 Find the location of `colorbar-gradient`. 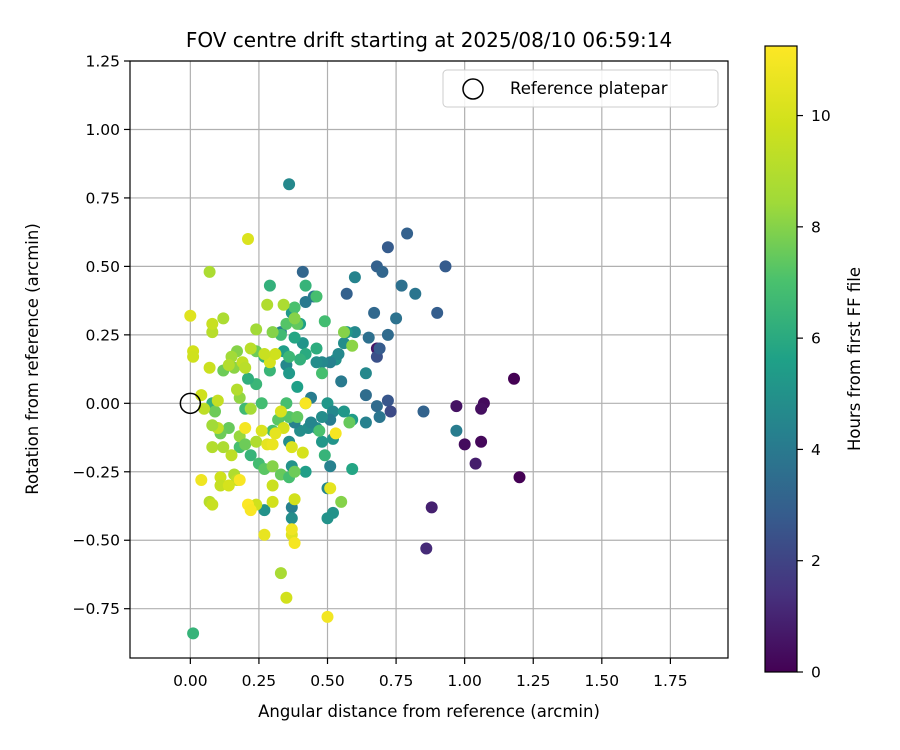

colorbar-gradient is located at coordinates (781, 359).